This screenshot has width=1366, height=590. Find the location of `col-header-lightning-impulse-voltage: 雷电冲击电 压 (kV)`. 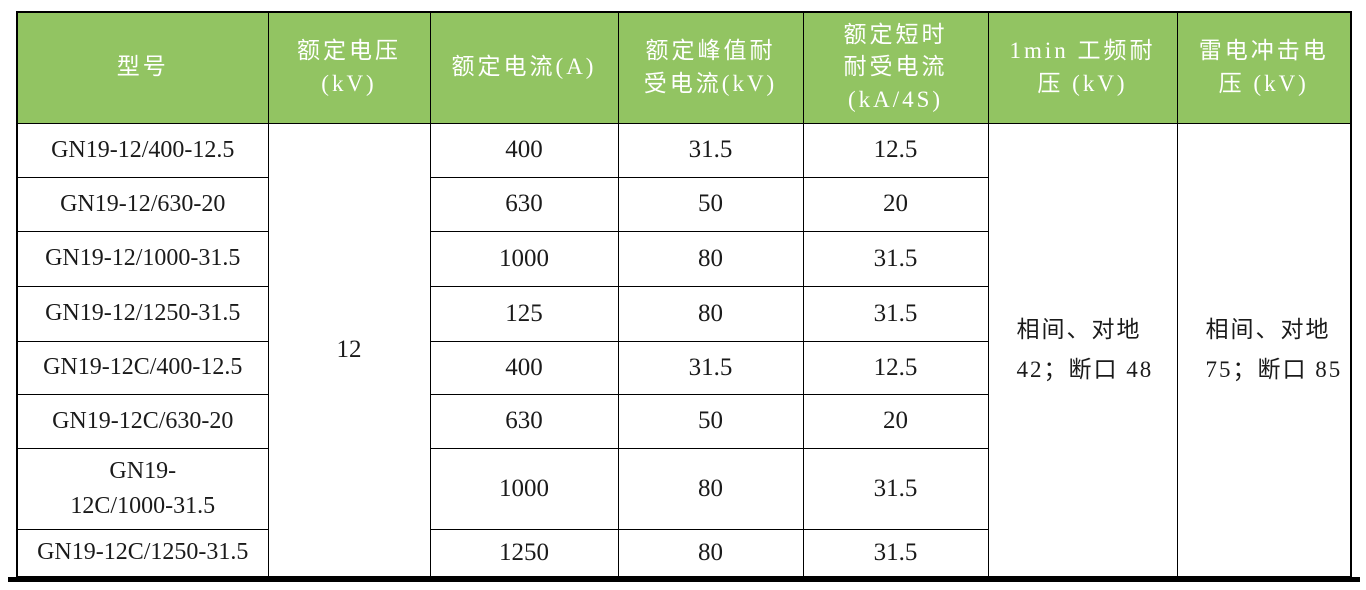

col-header-lightning-impulse-voltage: 雷电冲击电 压 (kV) is located at coordinates (1264, 67).